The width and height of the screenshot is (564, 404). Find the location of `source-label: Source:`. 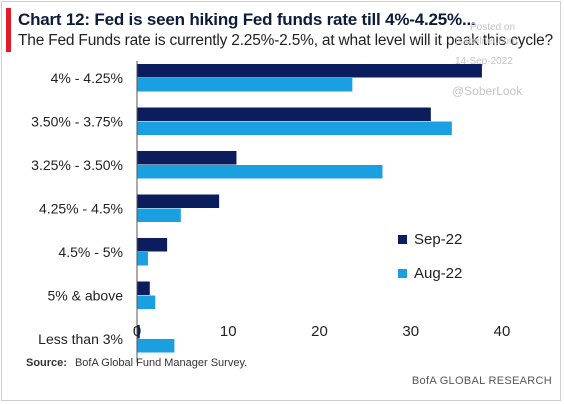

source-label: Source: is located at coordinates (46, 363).